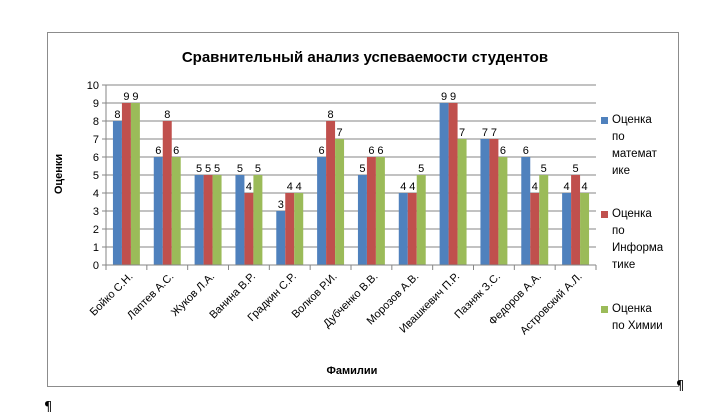 This screenshot has width=723, height=416. What do you see at coordinates (96, 122) in the screenshot?
I see `y-tick-label: 8` at bounding box center [96, 122].